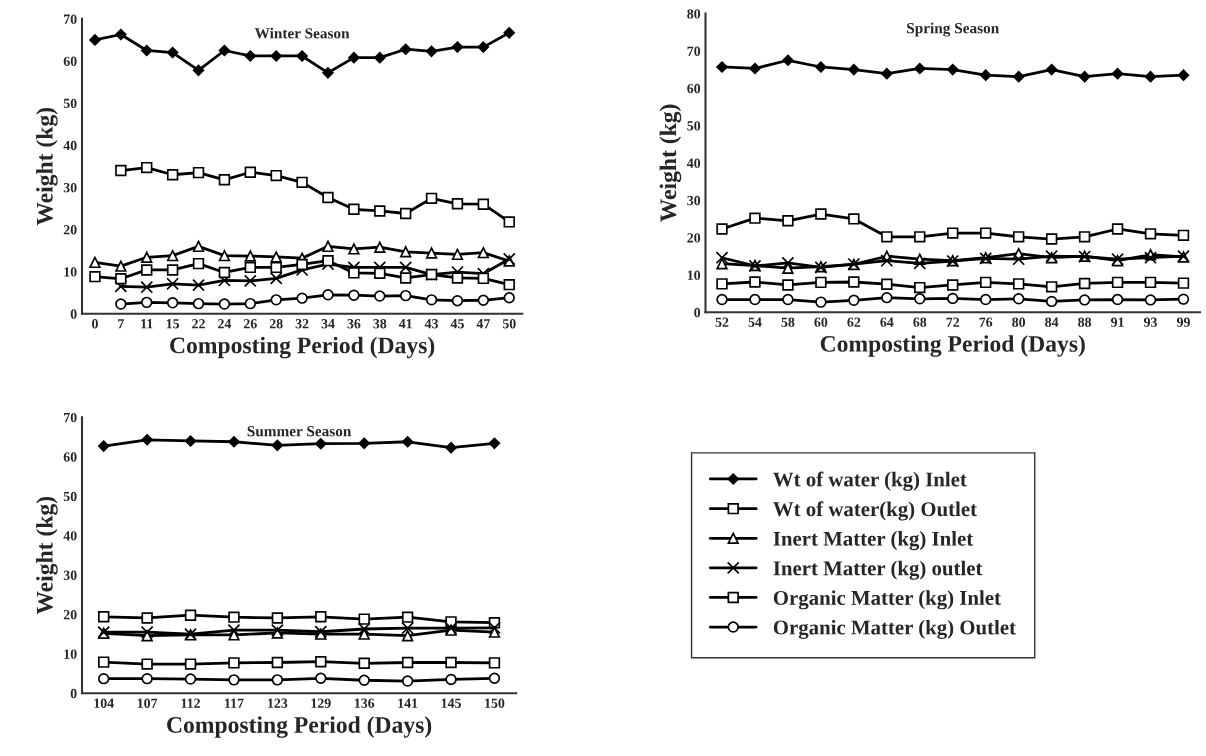 Image resolution: width=1206 pixels, height=756 pixels. Describe the element at coordinates (894, 629) in the screenshot. I see `legend-label: Organic Matter (kg) Outlet` at that location.